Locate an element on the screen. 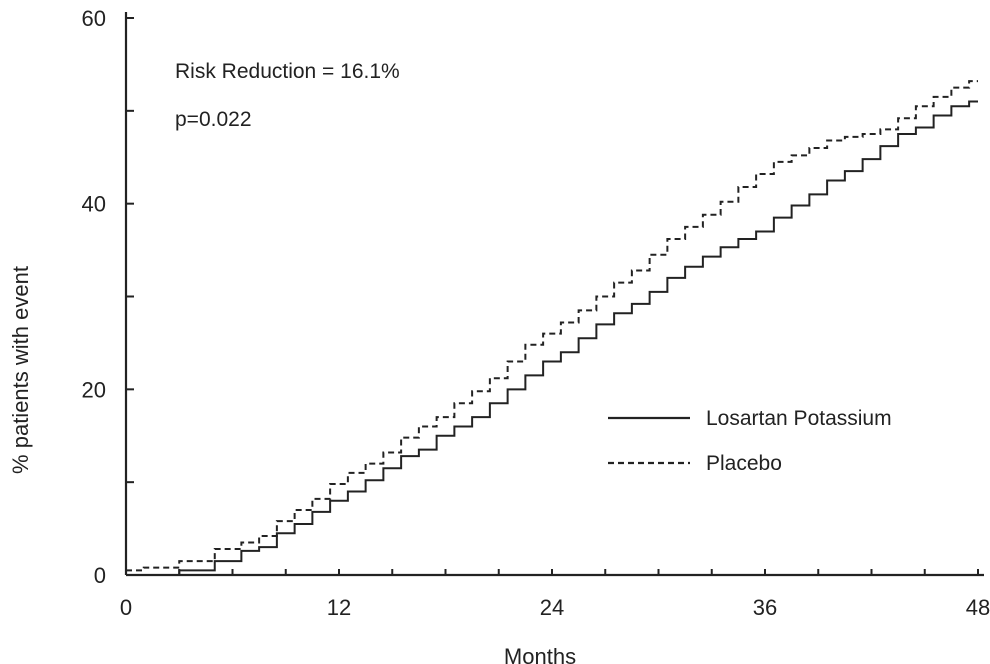 The height and width of the screenshot is (664, 990). y-tick-label: 60 is located at coordinates (94, 18).